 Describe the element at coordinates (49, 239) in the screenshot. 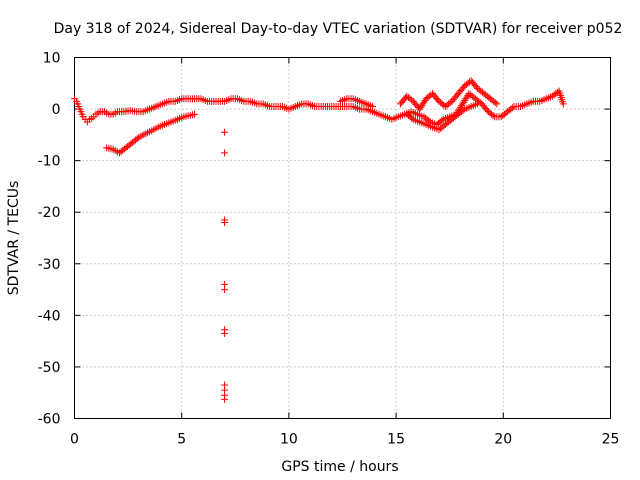

I see `y-tick-labels: 10 0 -10 -20 -30 -40 -50 -60` at that location.